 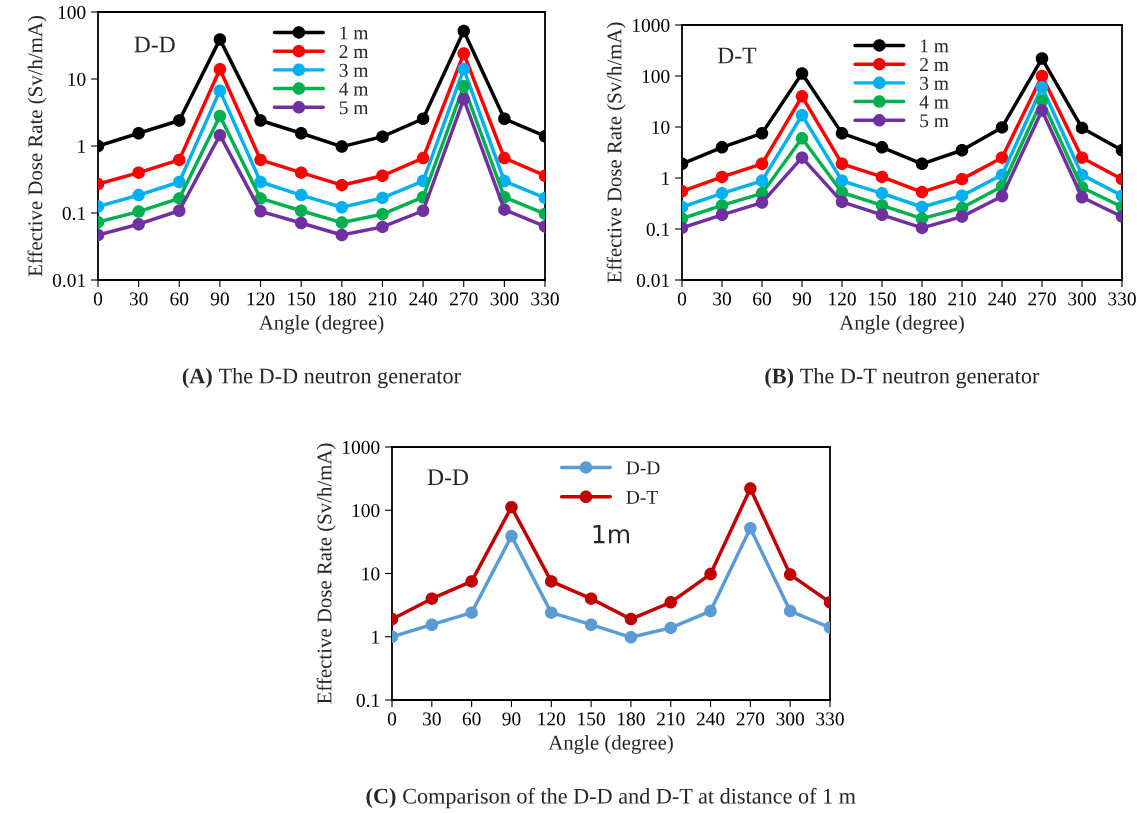 I want to click on legend-label: 2 m, so click(x=354, y=51).